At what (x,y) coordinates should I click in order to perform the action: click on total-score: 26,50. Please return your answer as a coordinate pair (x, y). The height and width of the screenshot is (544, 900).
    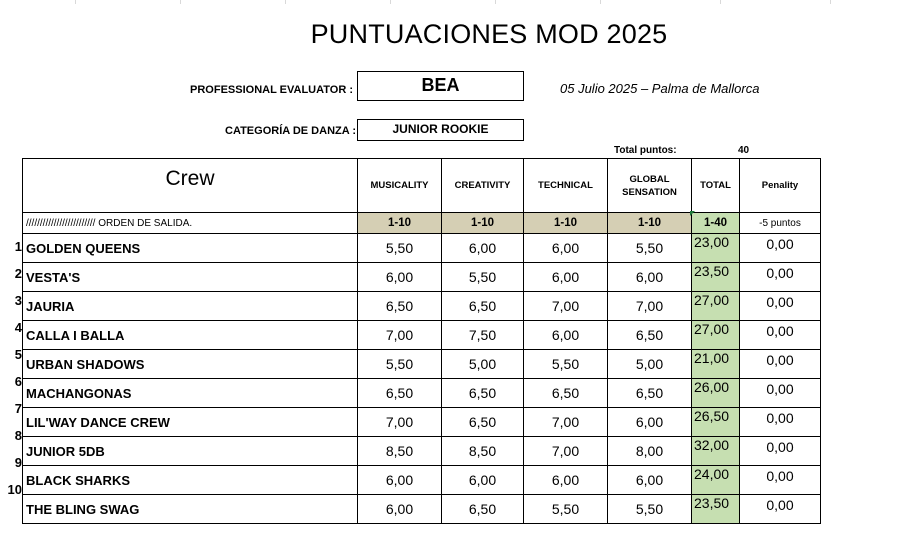
    Looking at the image, I should click on (715, 422).